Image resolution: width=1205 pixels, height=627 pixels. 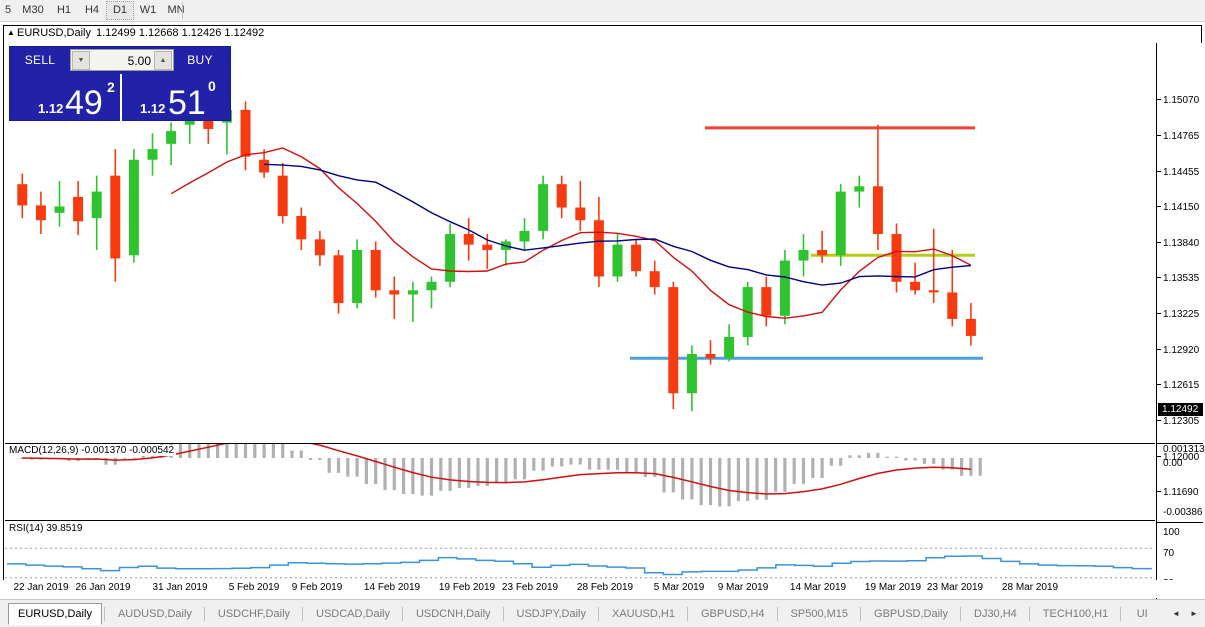 I want to click on buy-button: BUY, so click(x=200, y=60).